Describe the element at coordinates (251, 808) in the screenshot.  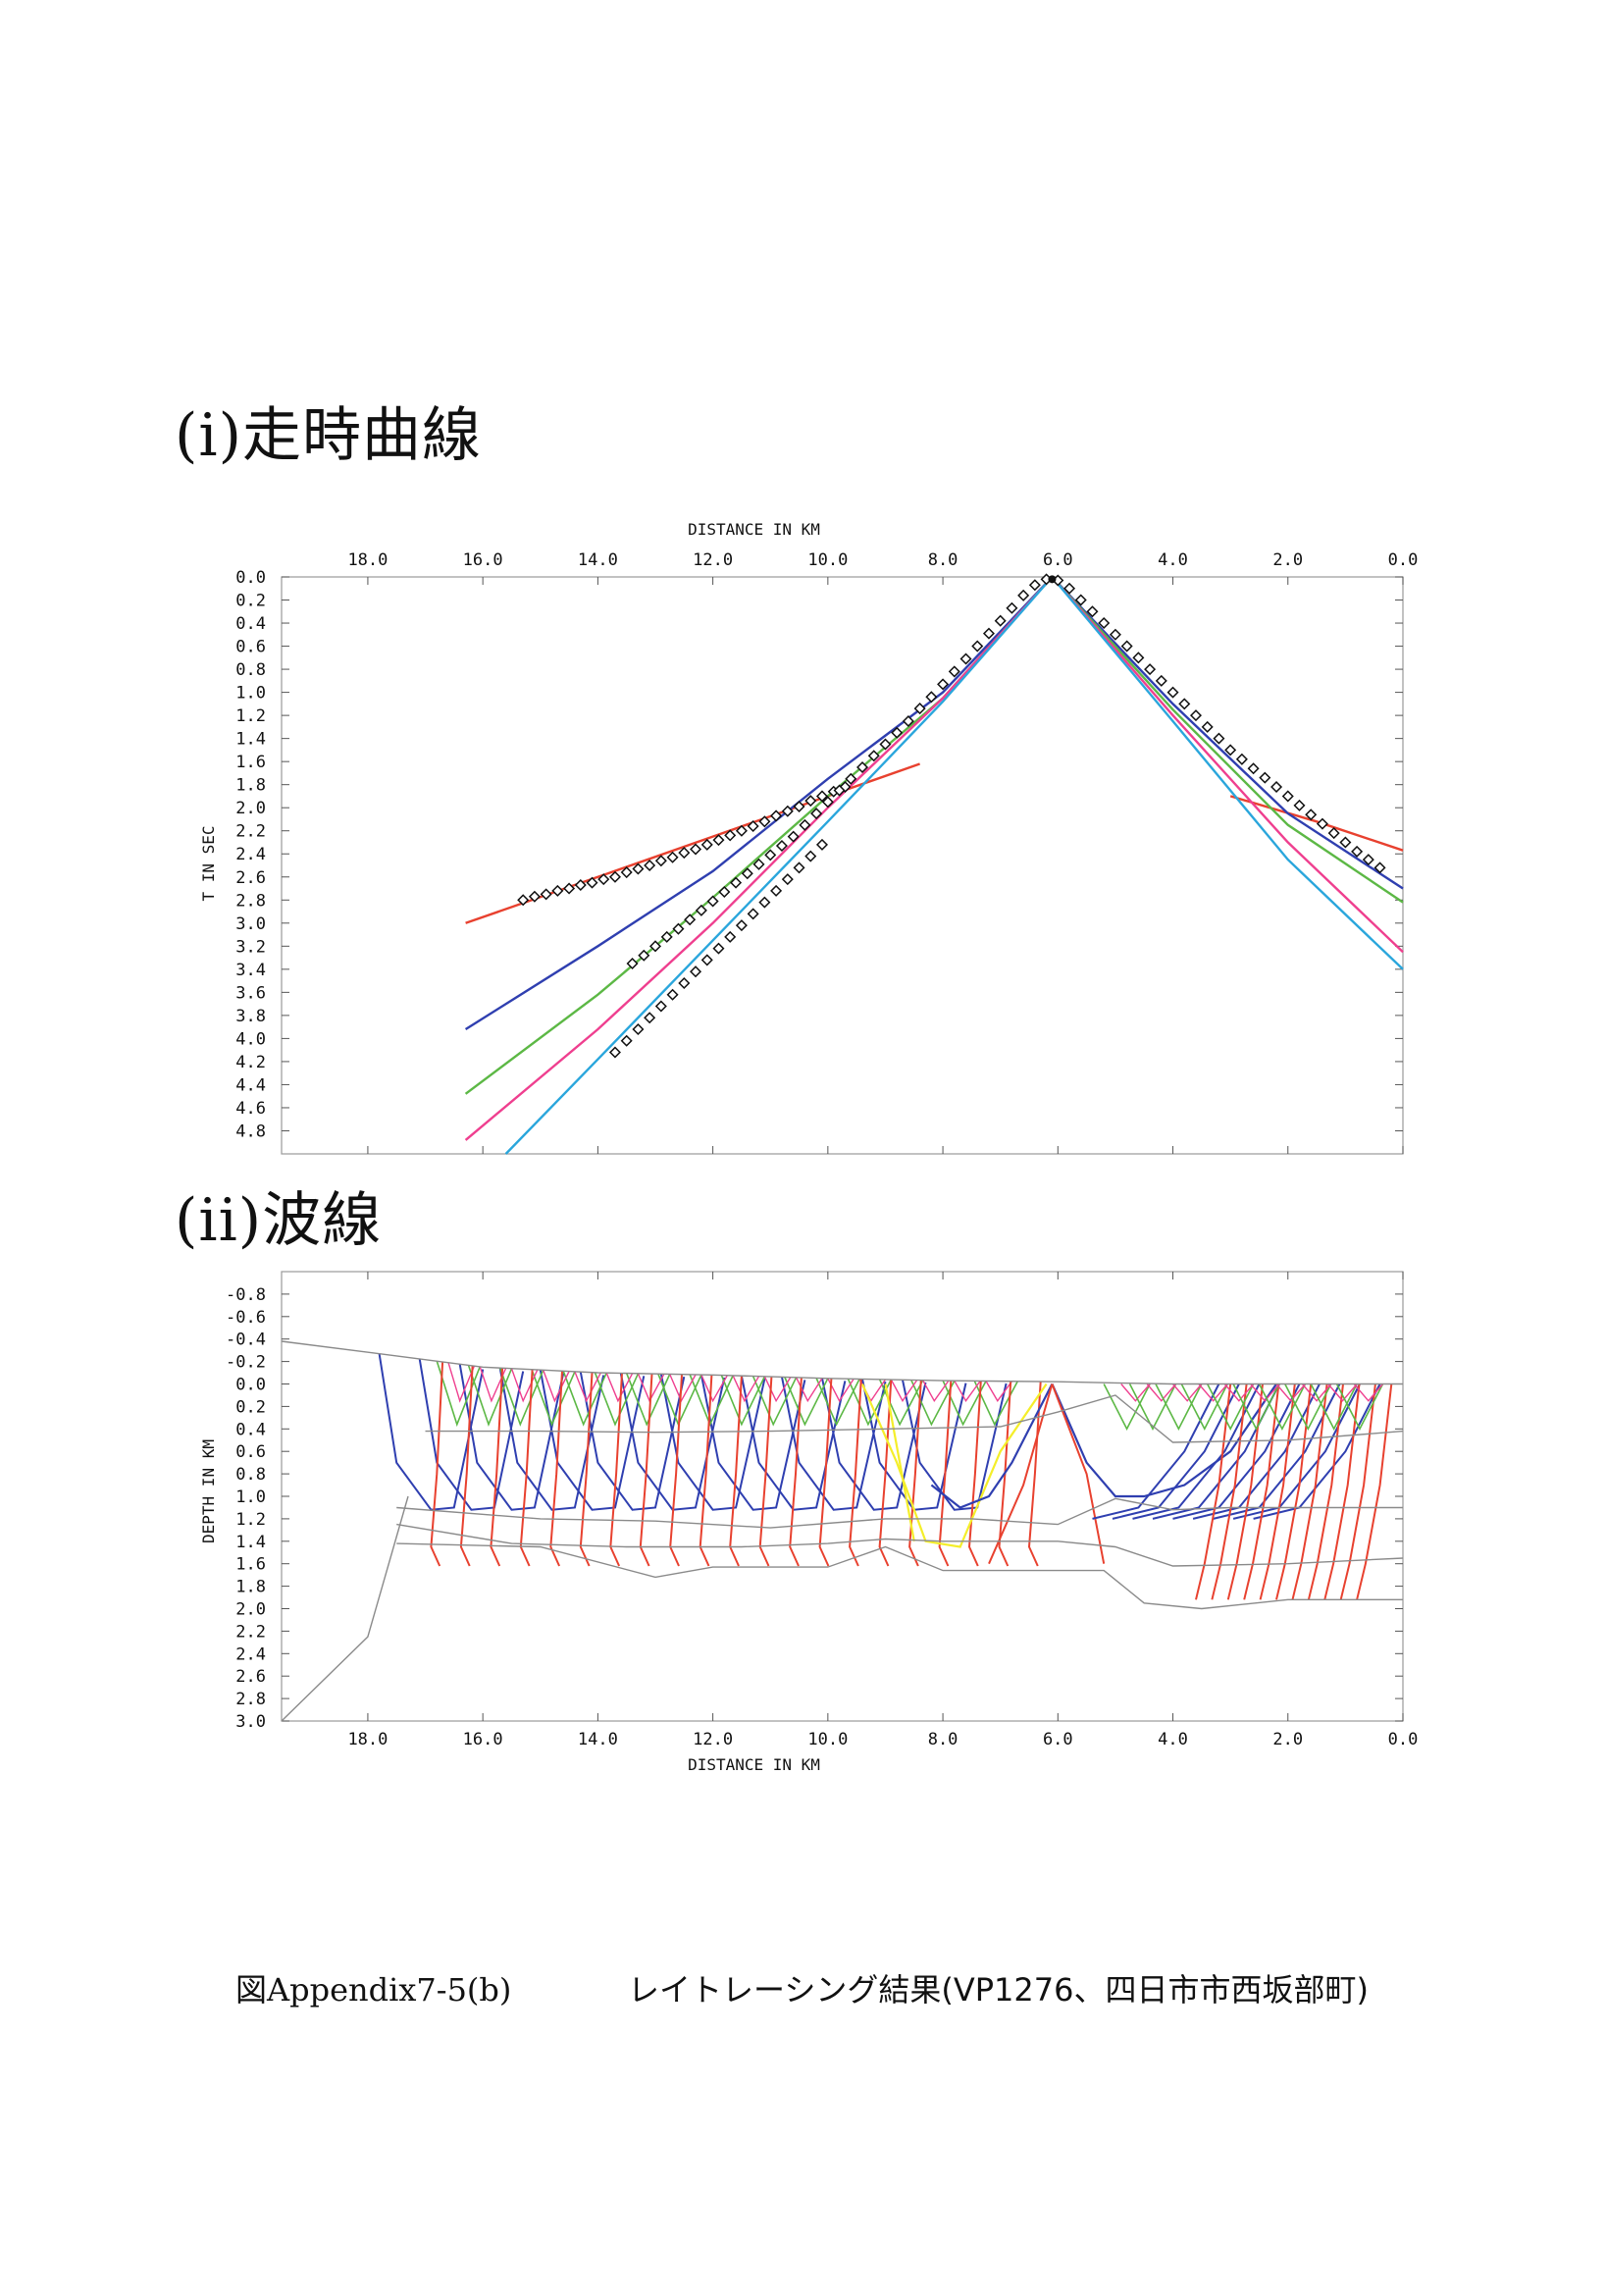
I see `y-tick-label: 2.0` at that location.